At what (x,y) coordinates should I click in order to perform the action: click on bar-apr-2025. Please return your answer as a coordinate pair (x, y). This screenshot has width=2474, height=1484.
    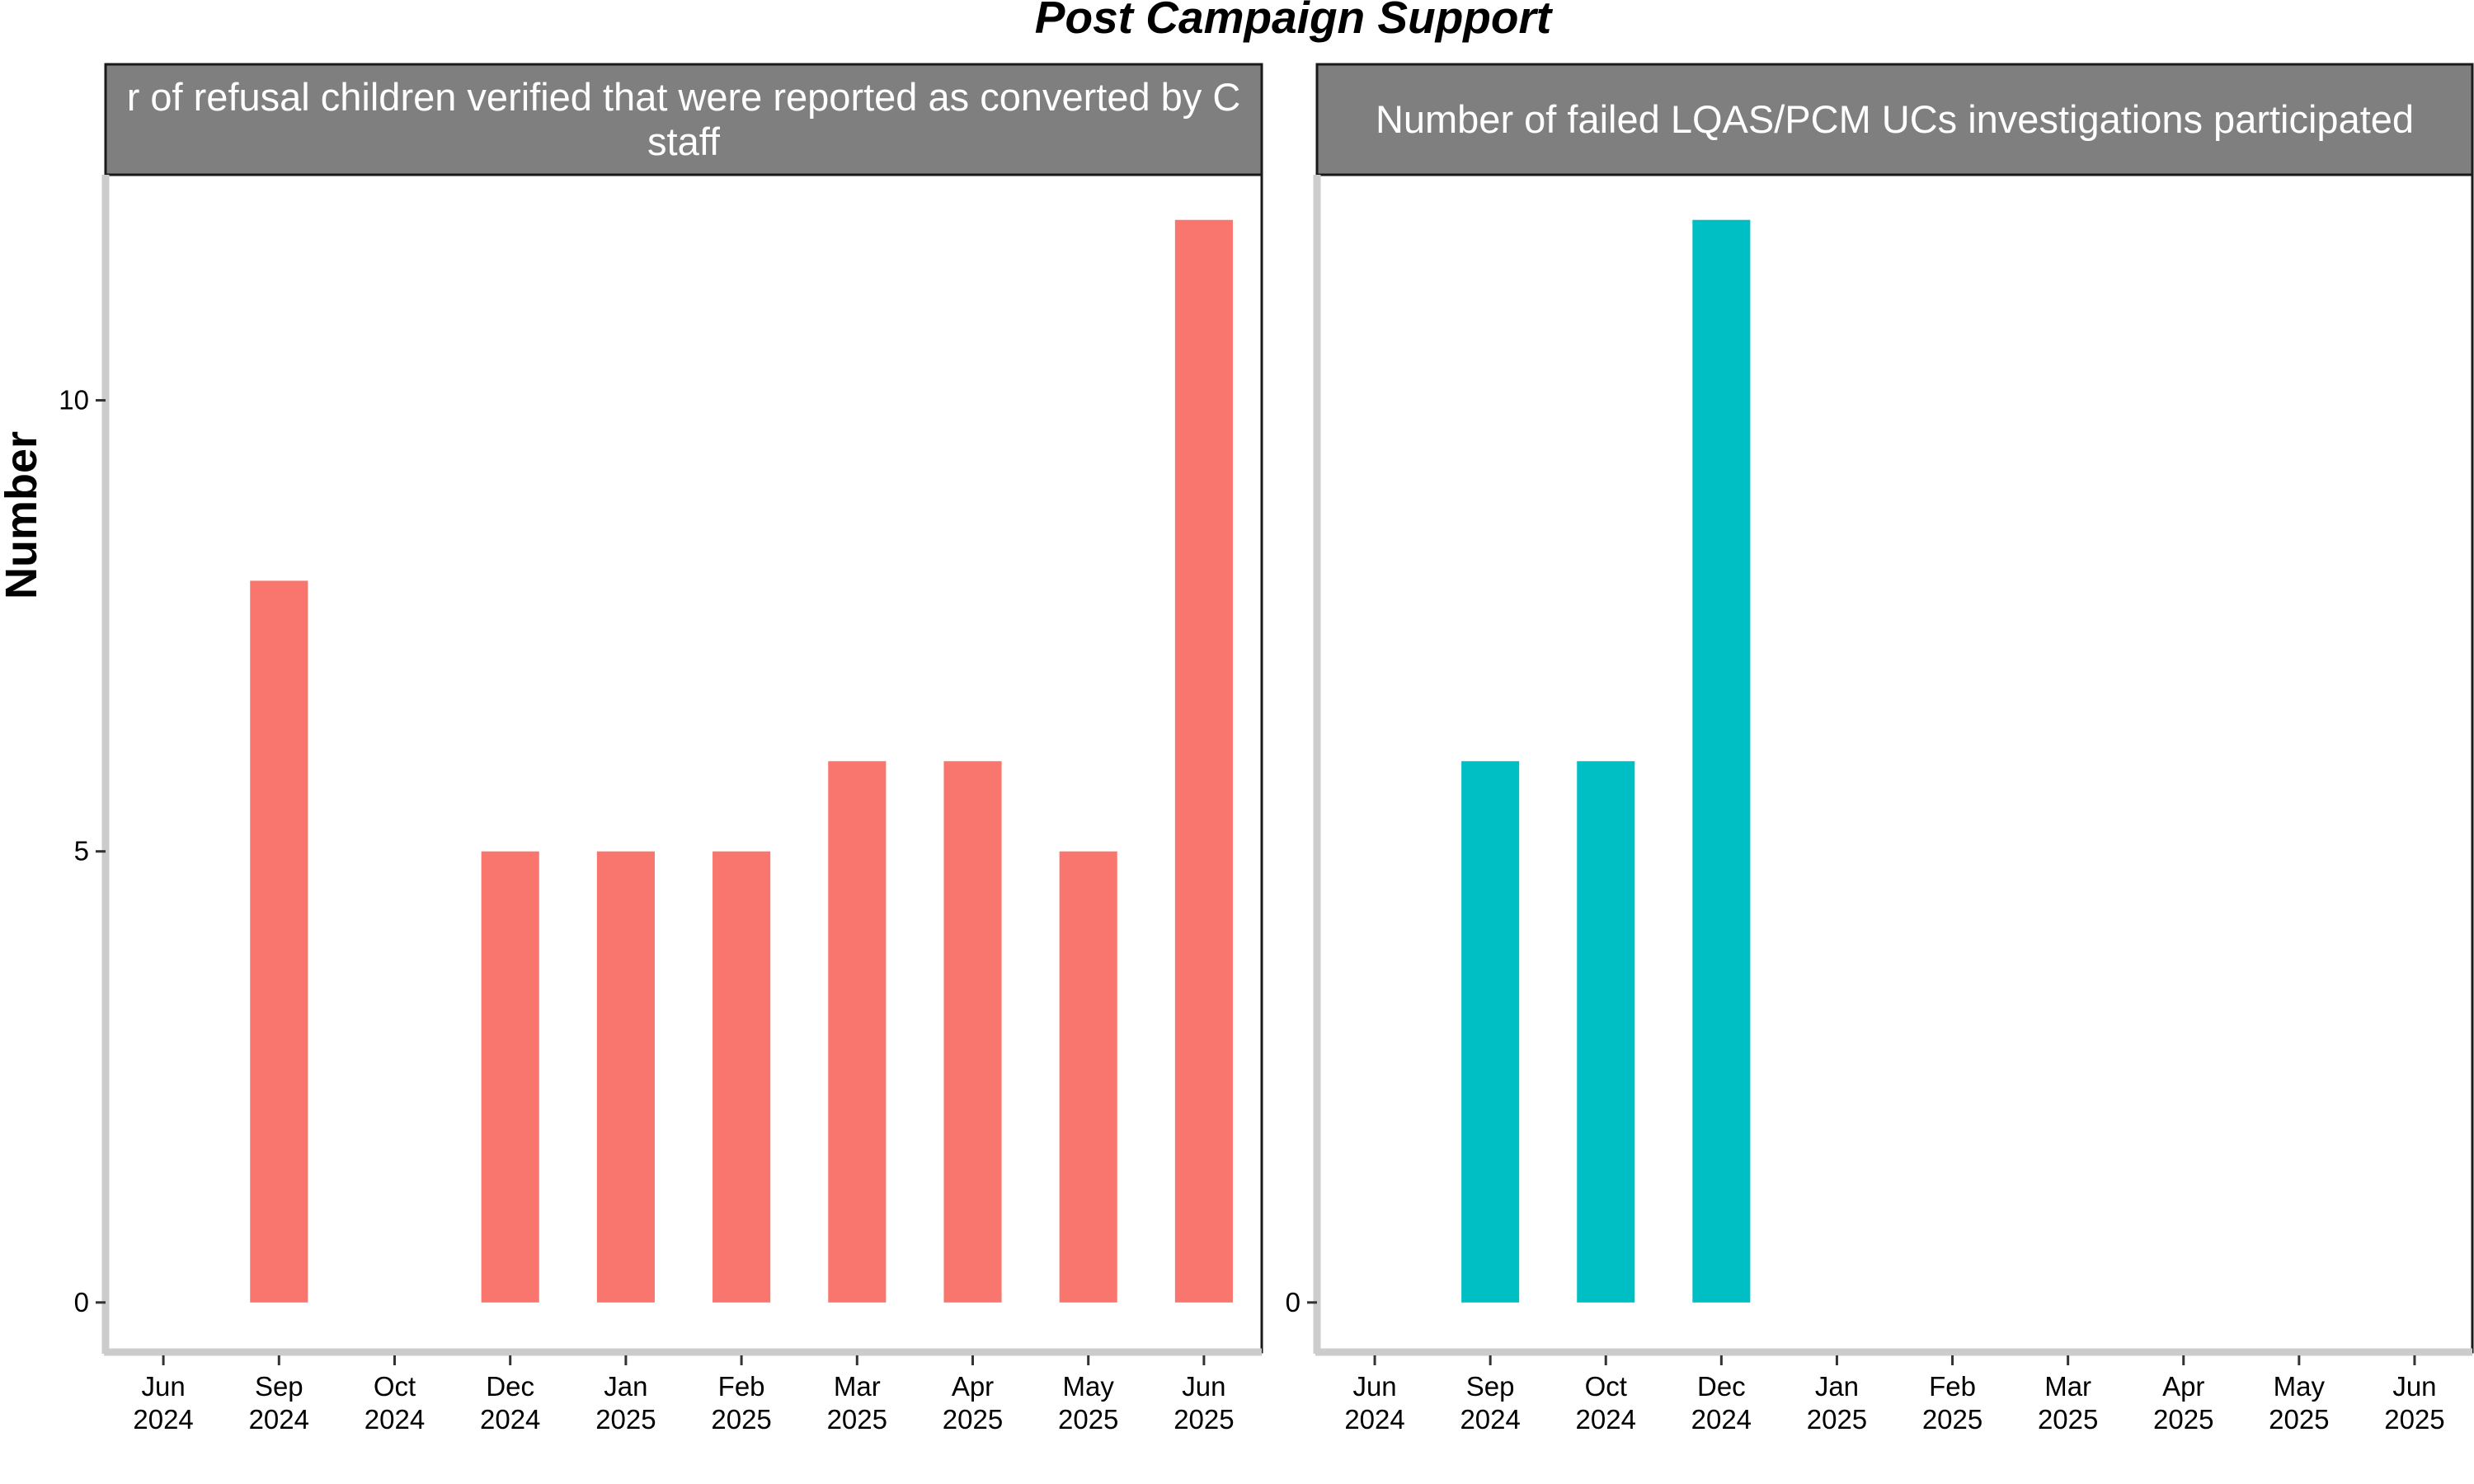
    Looking at the image, I should click on (972, 1032).